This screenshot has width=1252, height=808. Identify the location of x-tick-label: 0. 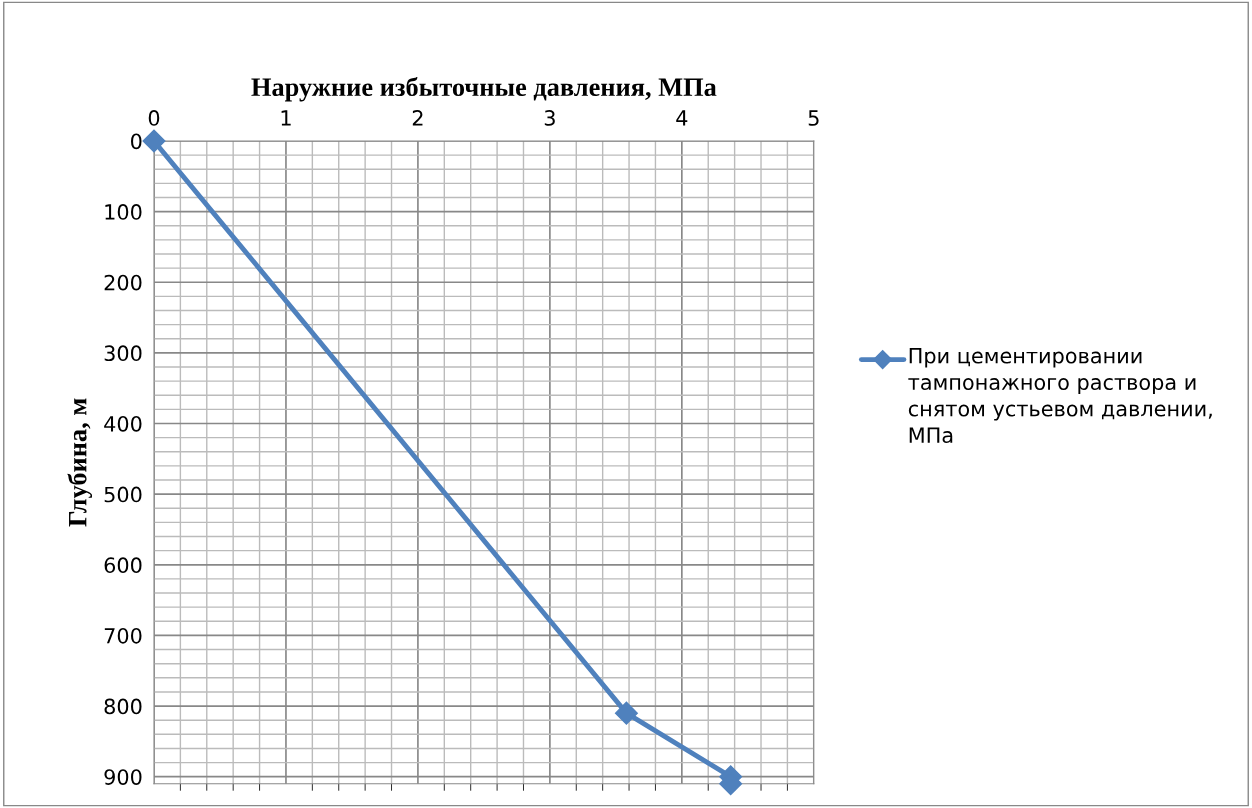
(154, 118).